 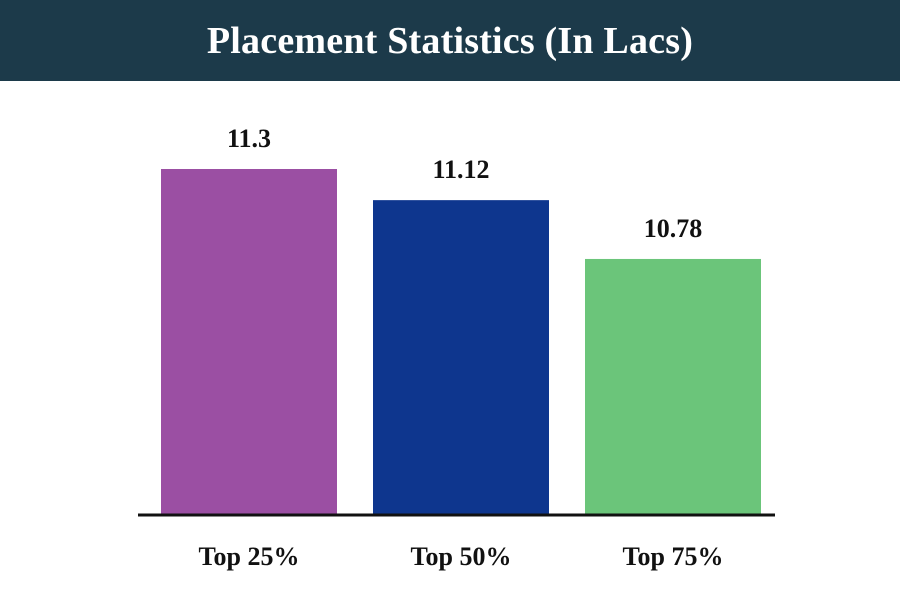 What do you see at coordinates (460, 169) in the screenshot?
I see `value-label-top-50: 11.12` at bounding box center [460, 169].